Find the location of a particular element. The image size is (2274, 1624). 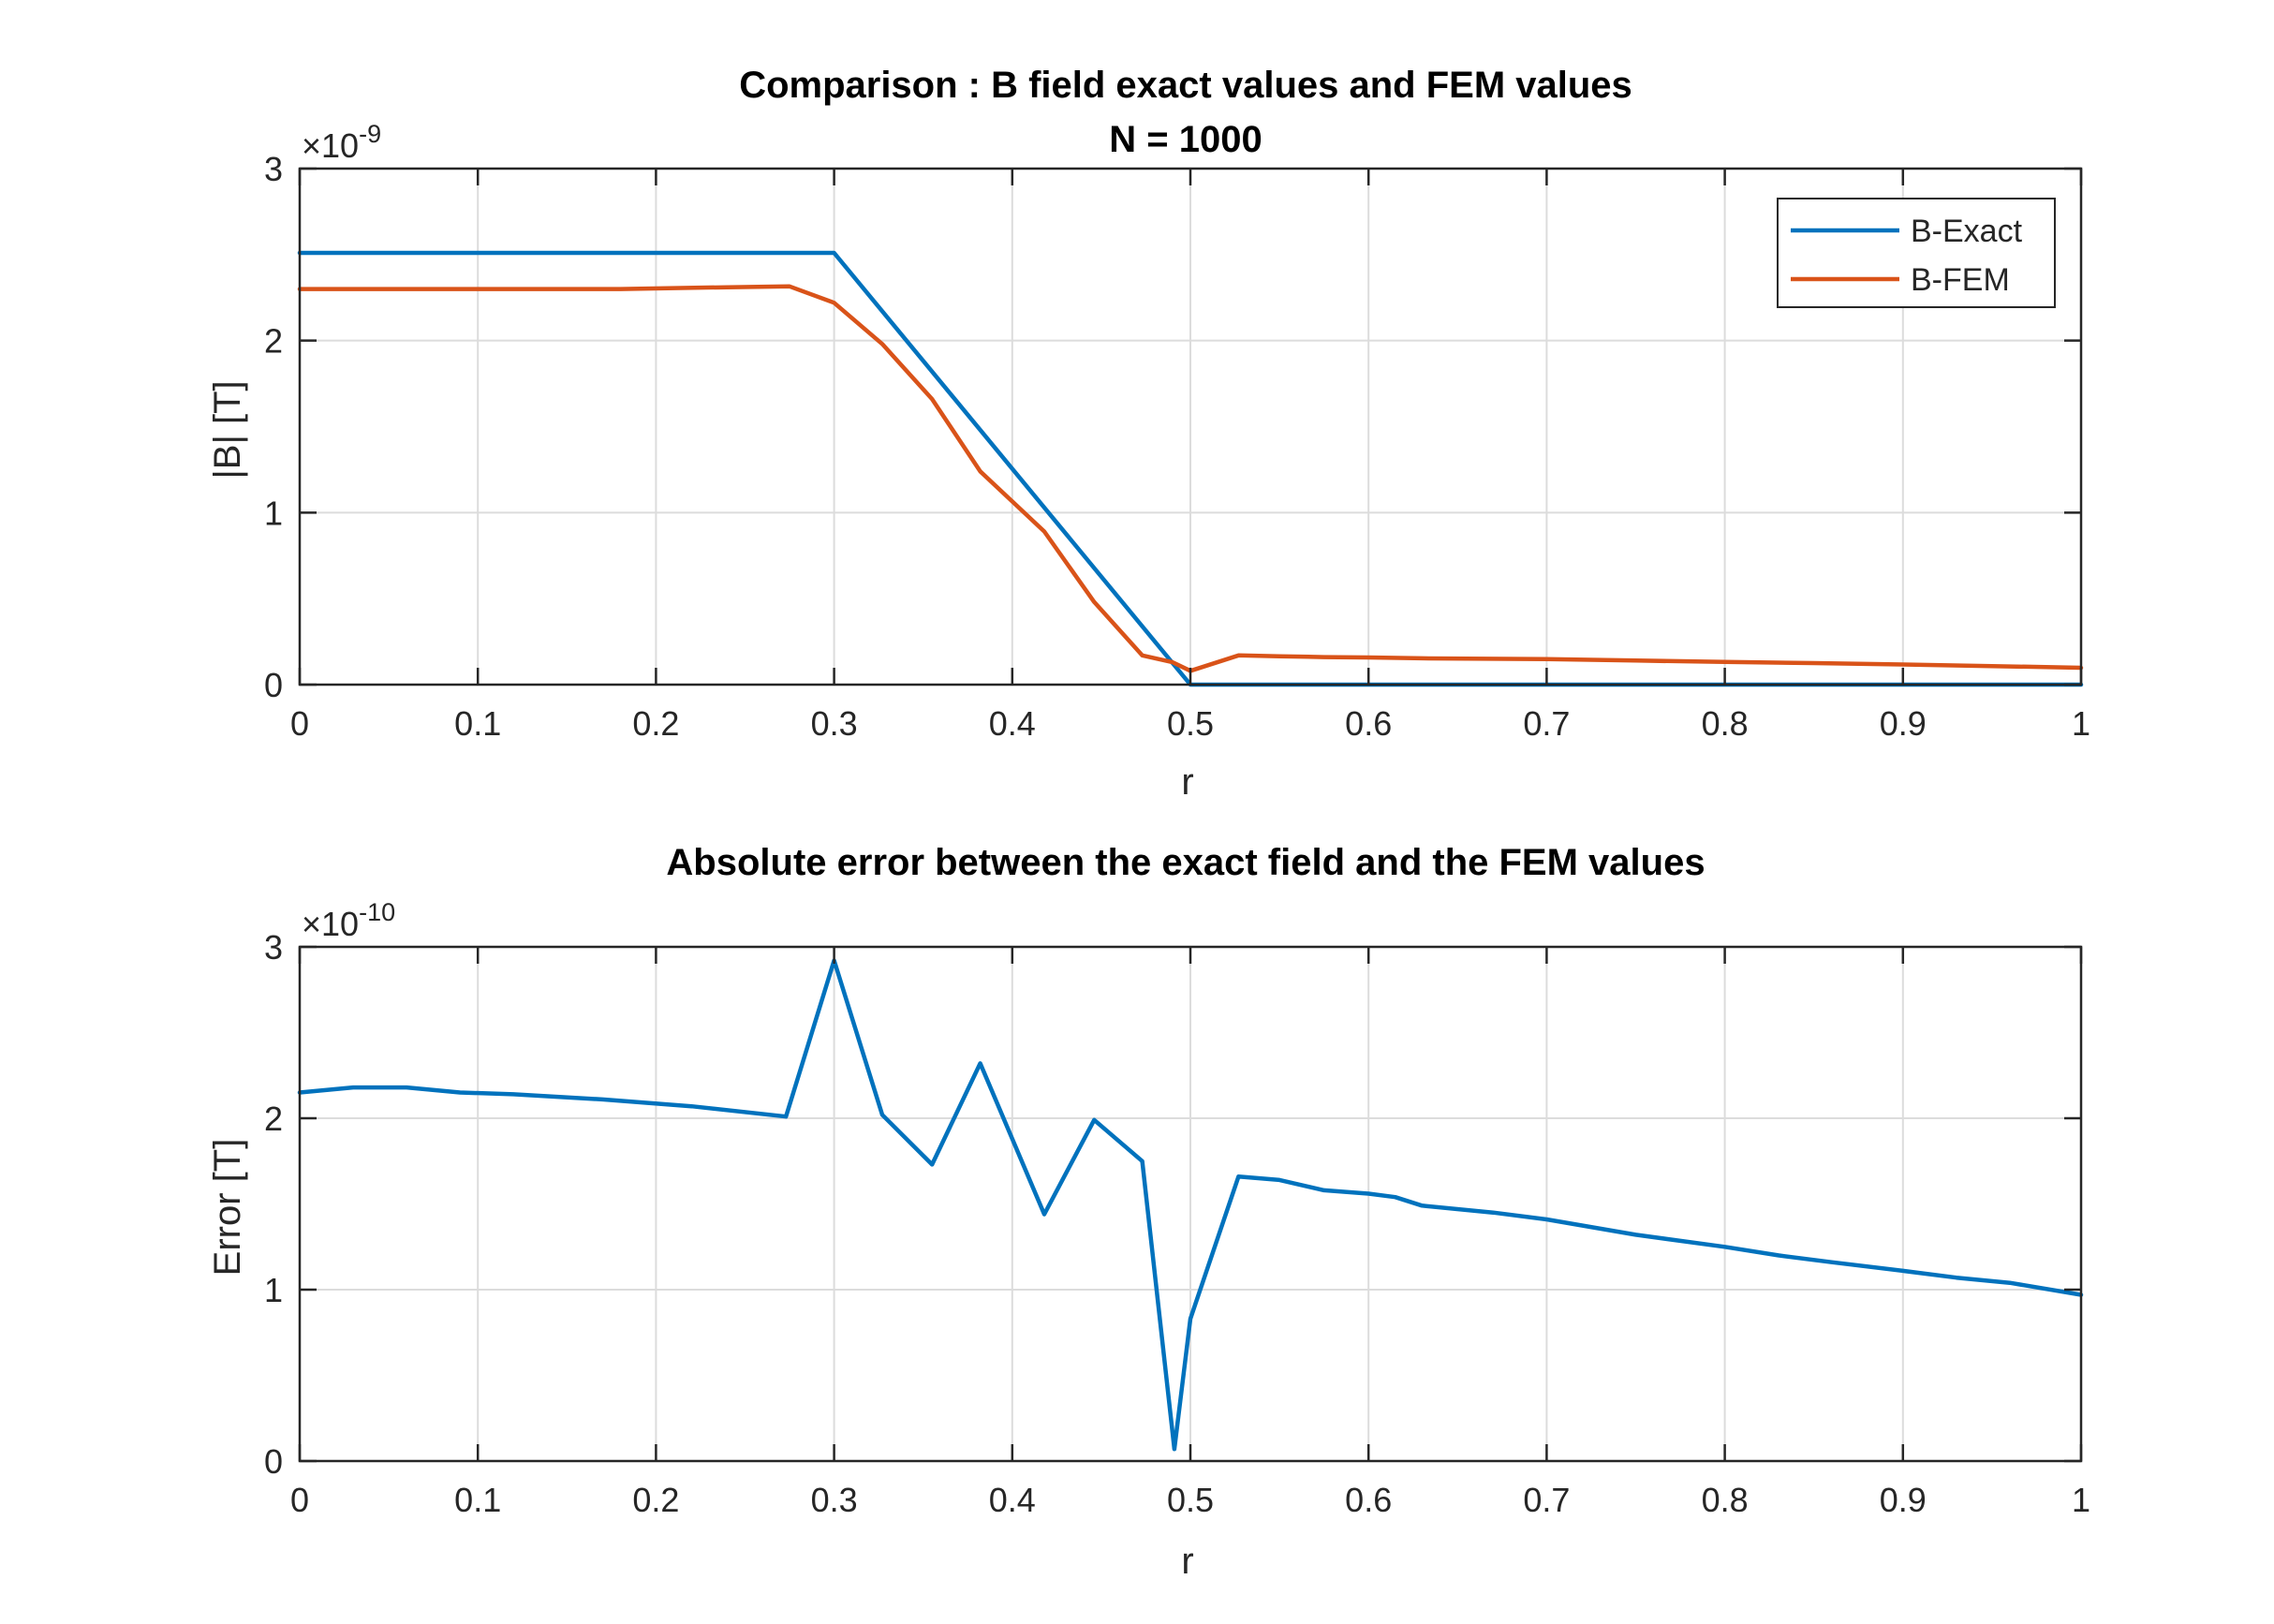

top-y-exponent: ×10⁻⁹ is located at coordinates (341, 142).